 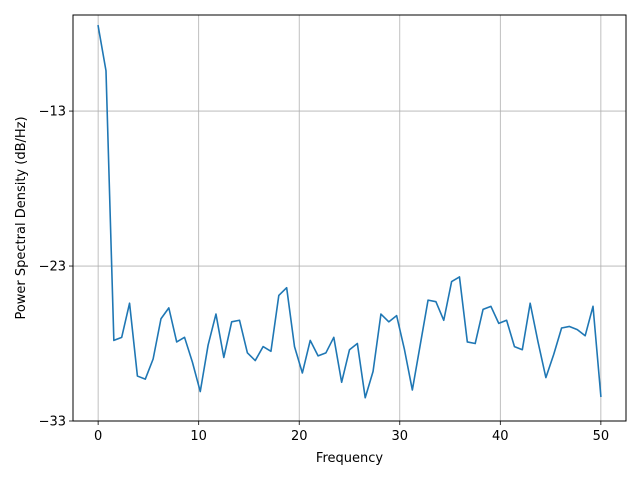 What do you see at coordinates (349, 458) in the screenshot?
I see `x-axis-label: Frequency` at bounding box center [349, 458].